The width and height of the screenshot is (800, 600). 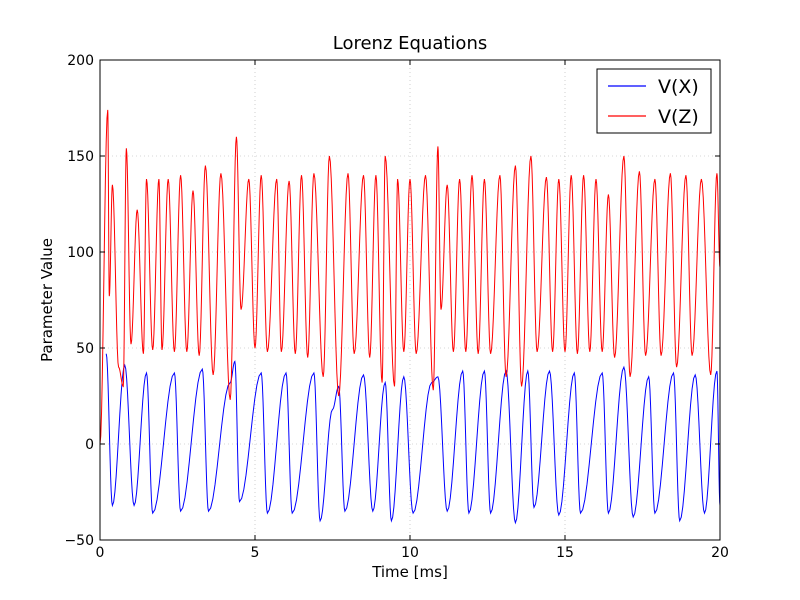 I want to click on legend-label-vx: V(X), so click(x=678, y=87).